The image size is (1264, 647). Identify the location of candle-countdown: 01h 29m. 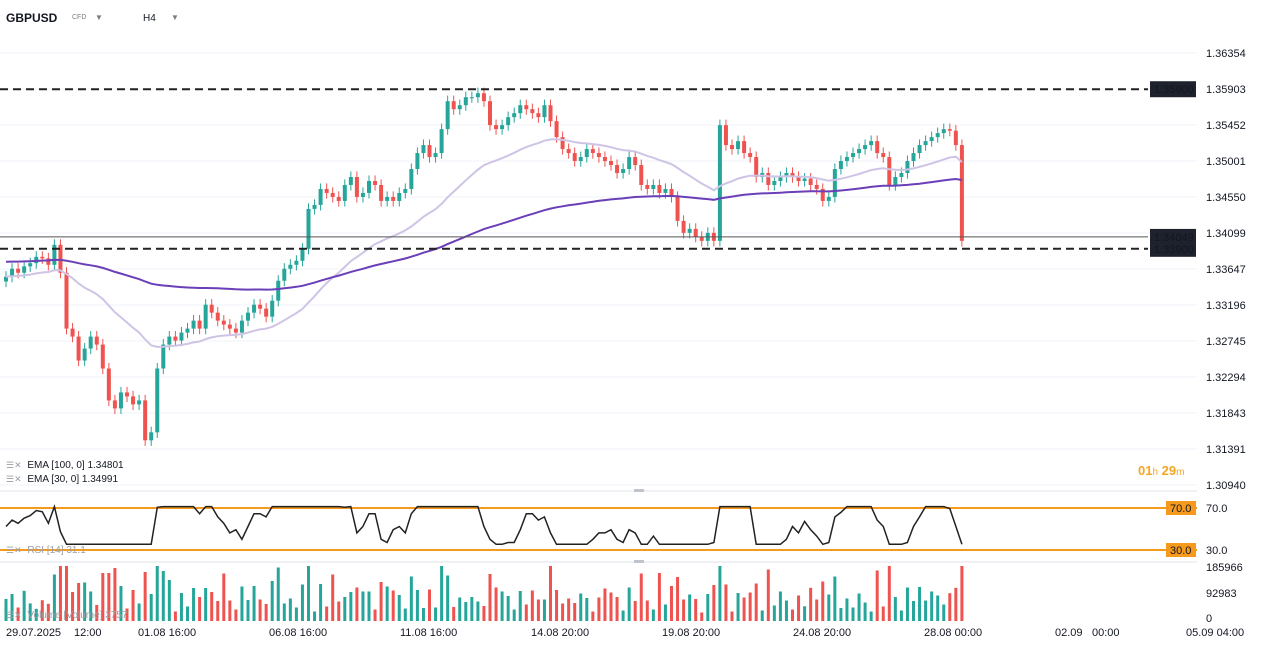
(1161, 470).